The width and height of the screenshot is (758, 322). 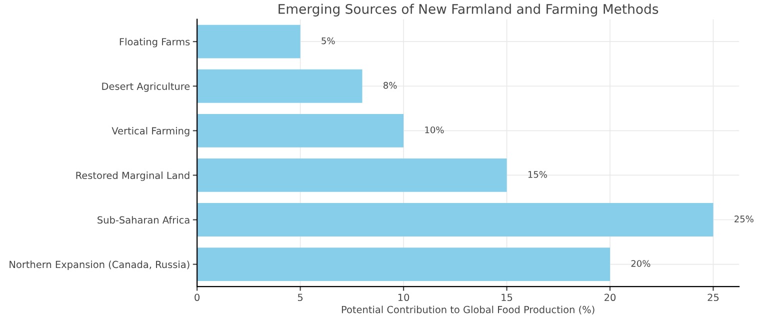 What do you see at coordinates (713, 298) in the screenshot?
I see `x-tick-label: 25` at bounding box center [713, 298].